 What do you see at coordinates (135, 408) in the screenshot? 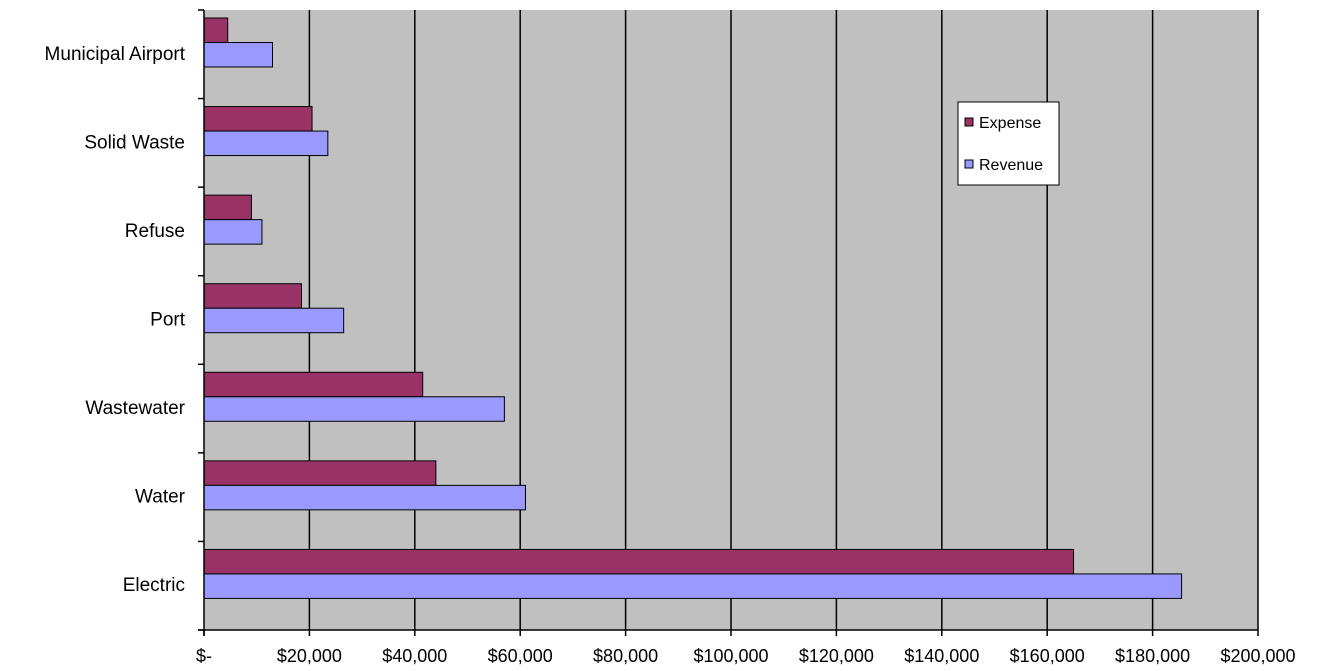
I see `category-label: Wastewater` at bounding box center [135, 408].